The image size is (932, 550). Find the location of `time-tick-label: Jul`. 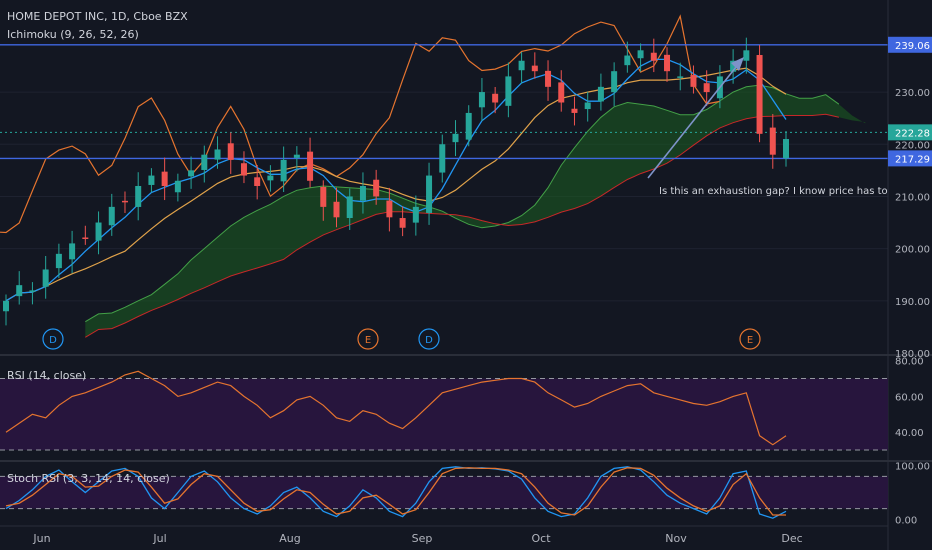

time-tick-label: Jul is located at coordinates (159, 538).